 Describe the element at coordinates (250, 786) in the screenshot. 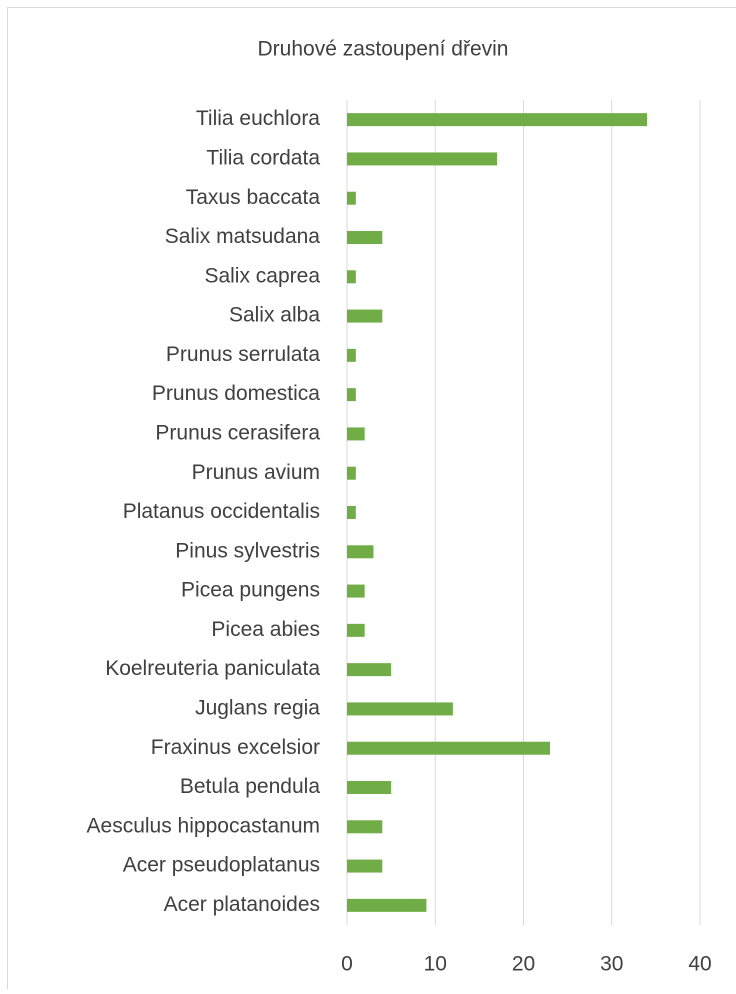

I see `y-tick-label: Betula pendula` at that location.